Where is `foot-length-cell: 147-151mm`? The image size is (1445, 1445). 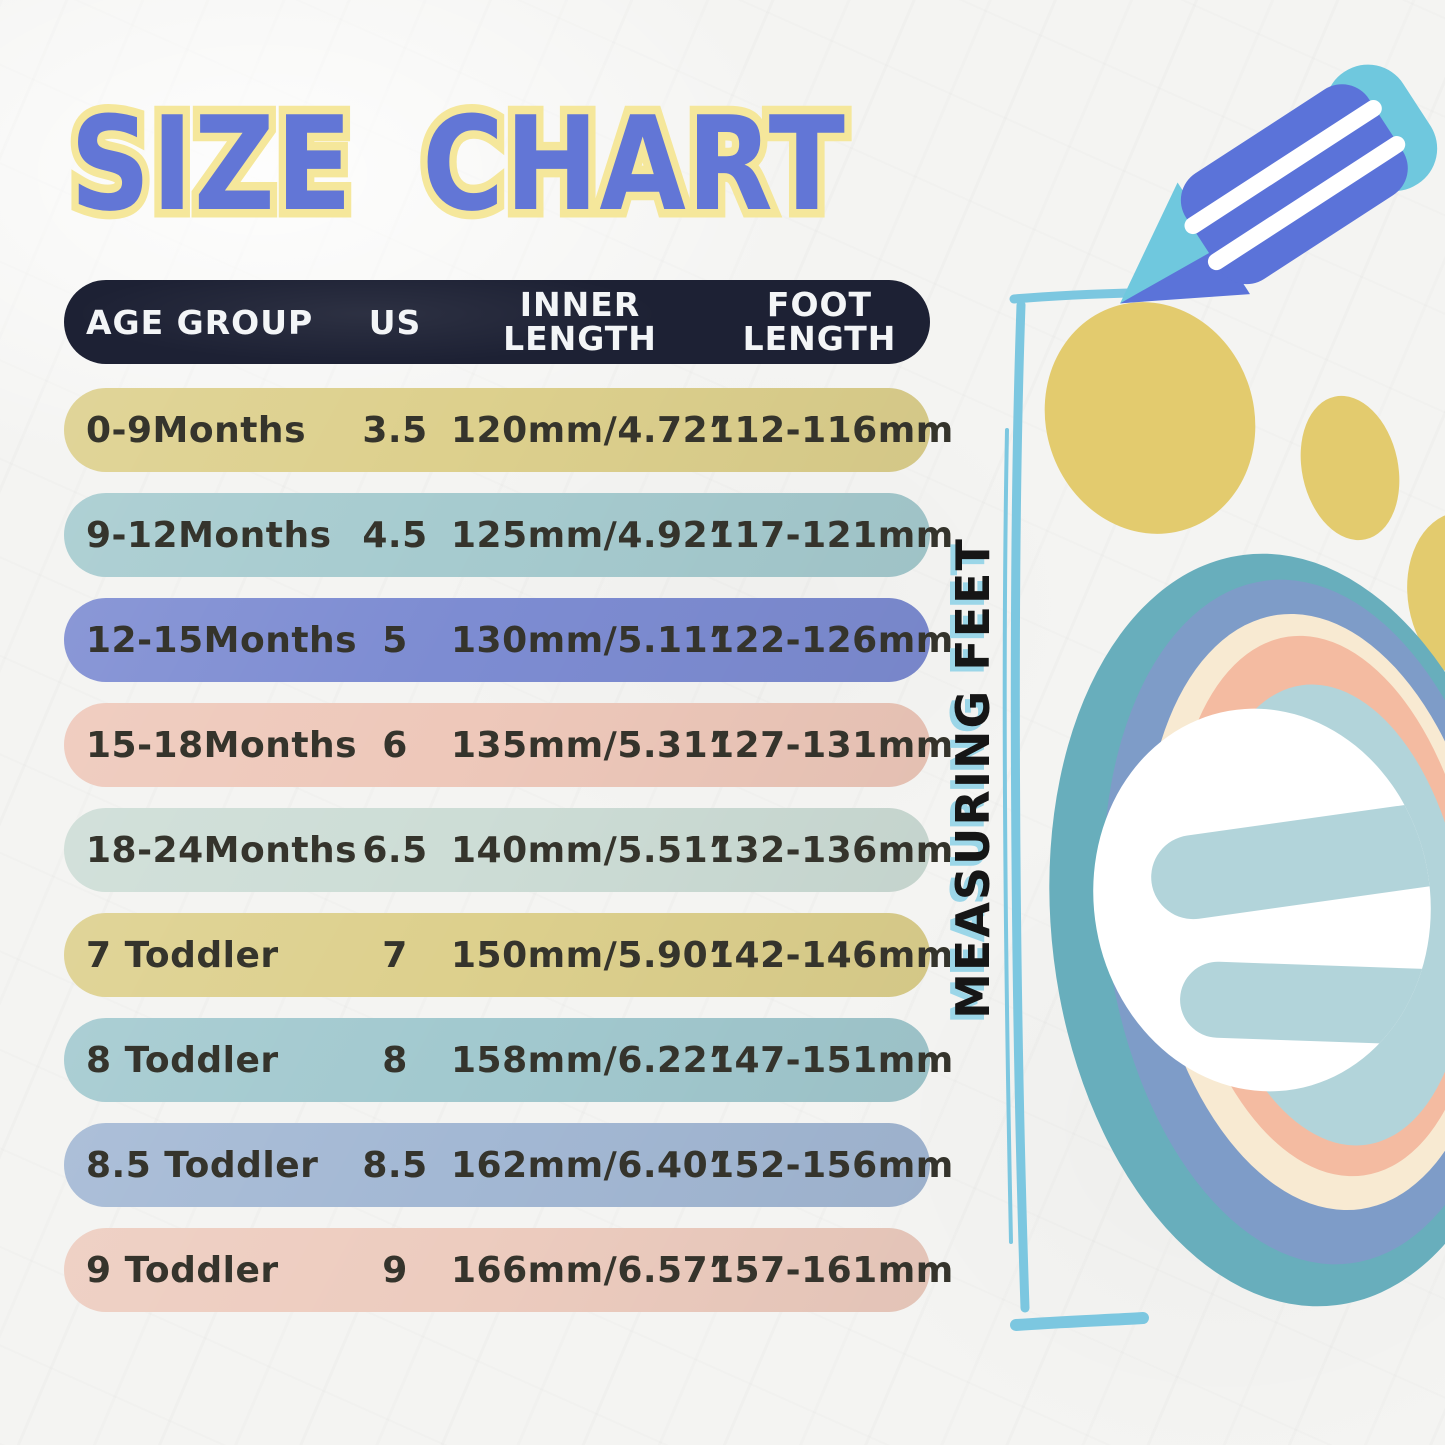
foot-length-cell: 147-151mm is located at coordinates (831, 1060).